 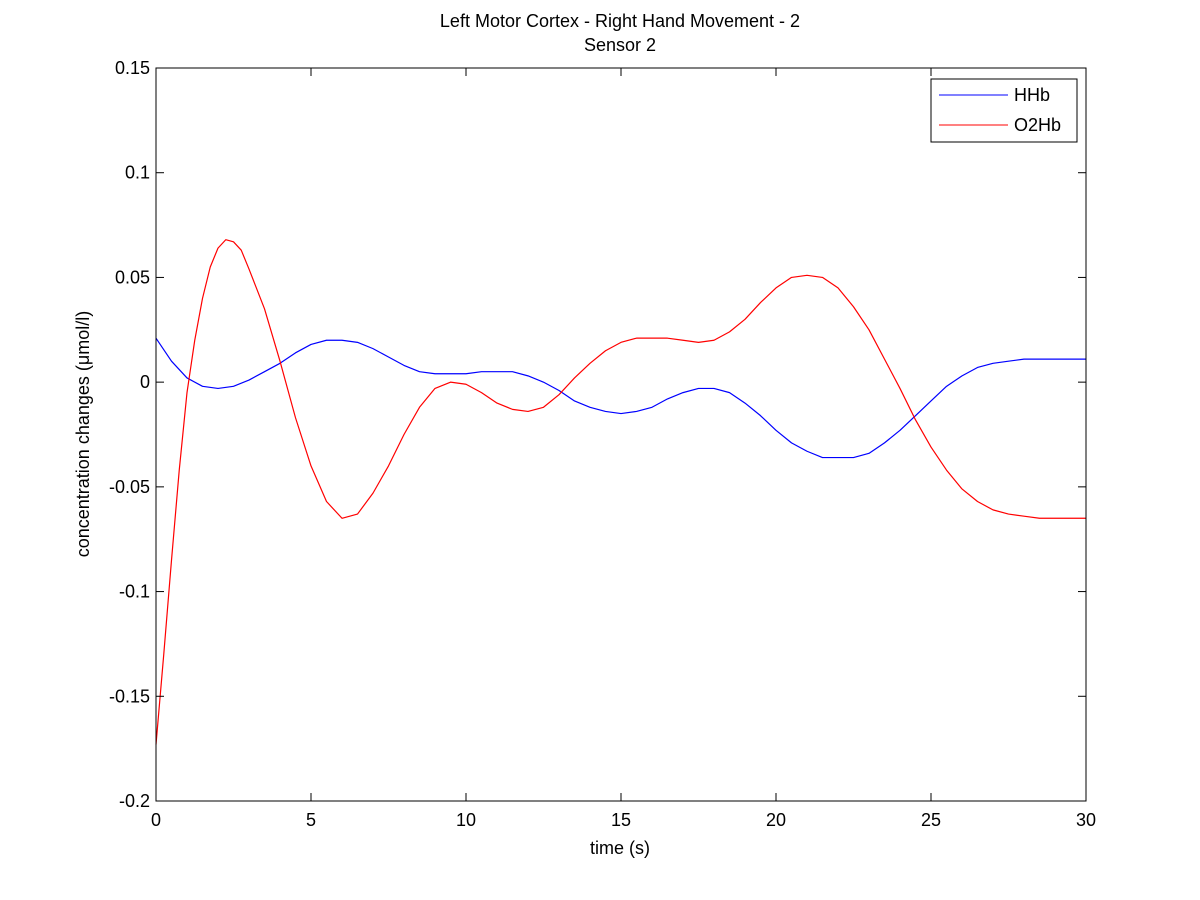 What do you see at coordinates (620, 45) in the screenshot?
I see `chart-subtitle: Sensor 2` at bounding box center [620, 45].